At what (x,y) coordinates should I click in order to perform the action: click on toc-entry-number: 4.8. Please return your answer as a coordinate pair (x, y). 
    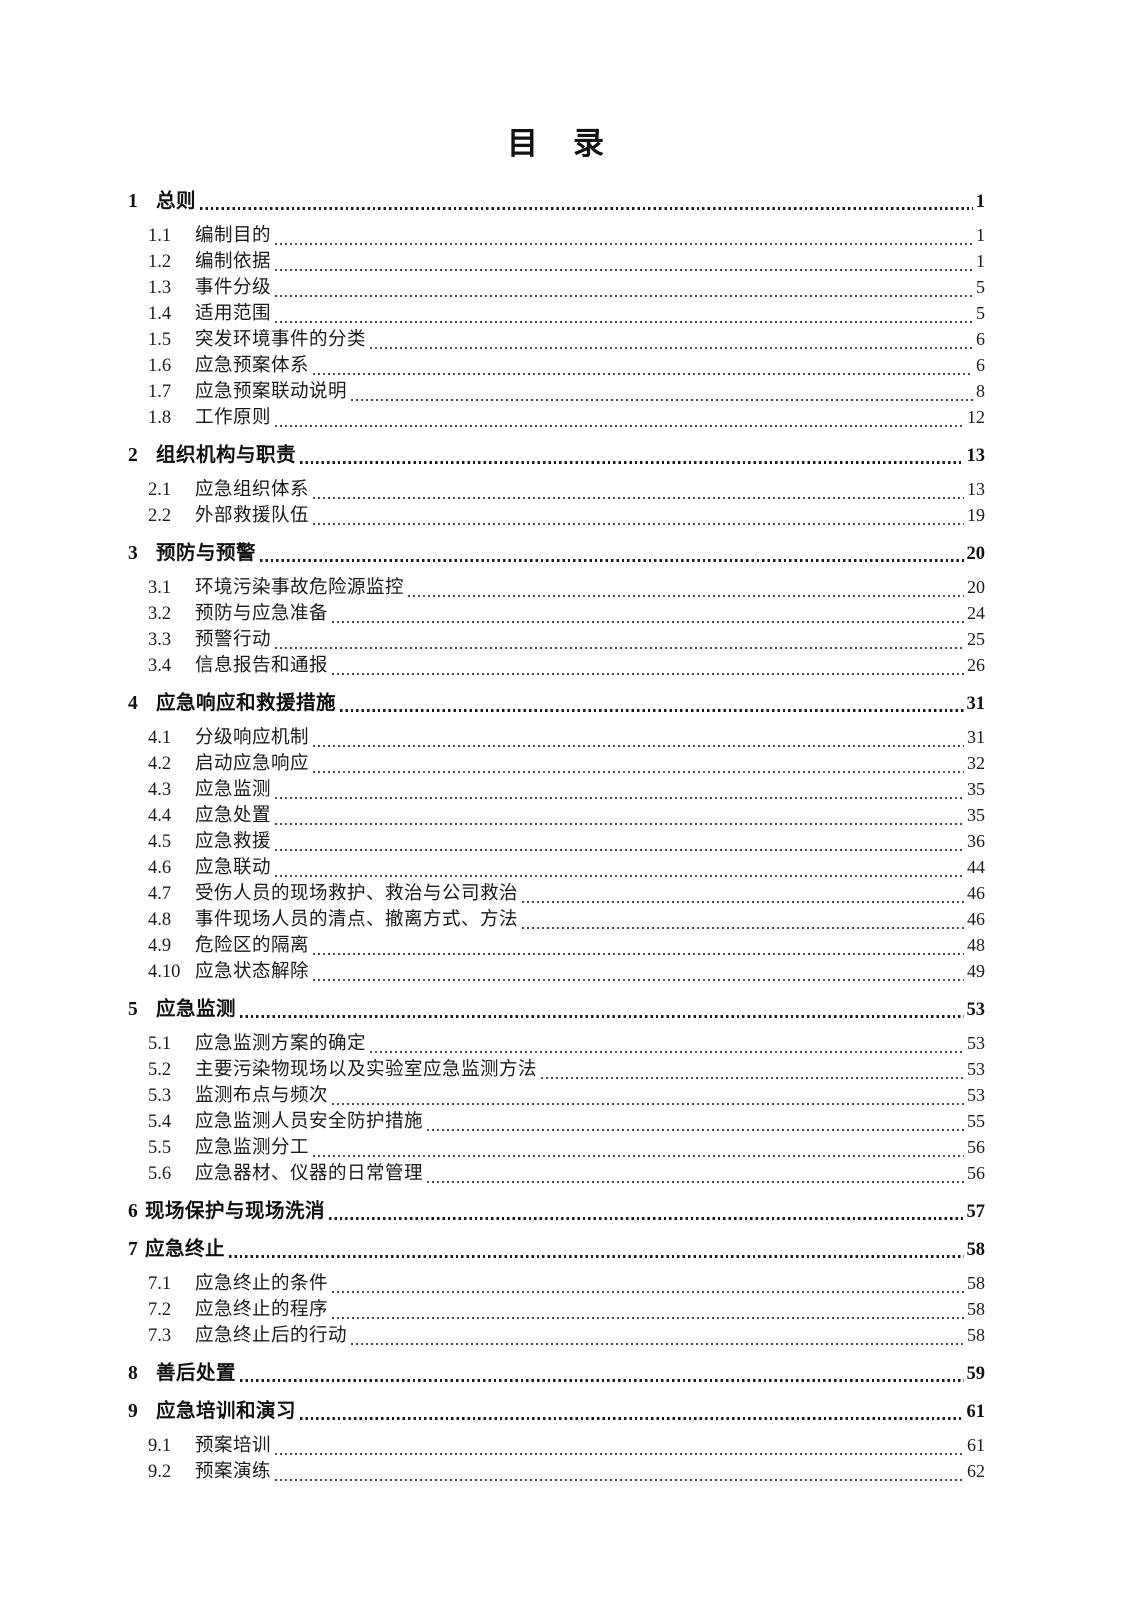
    Looking at the image, I should click on (160, 920).